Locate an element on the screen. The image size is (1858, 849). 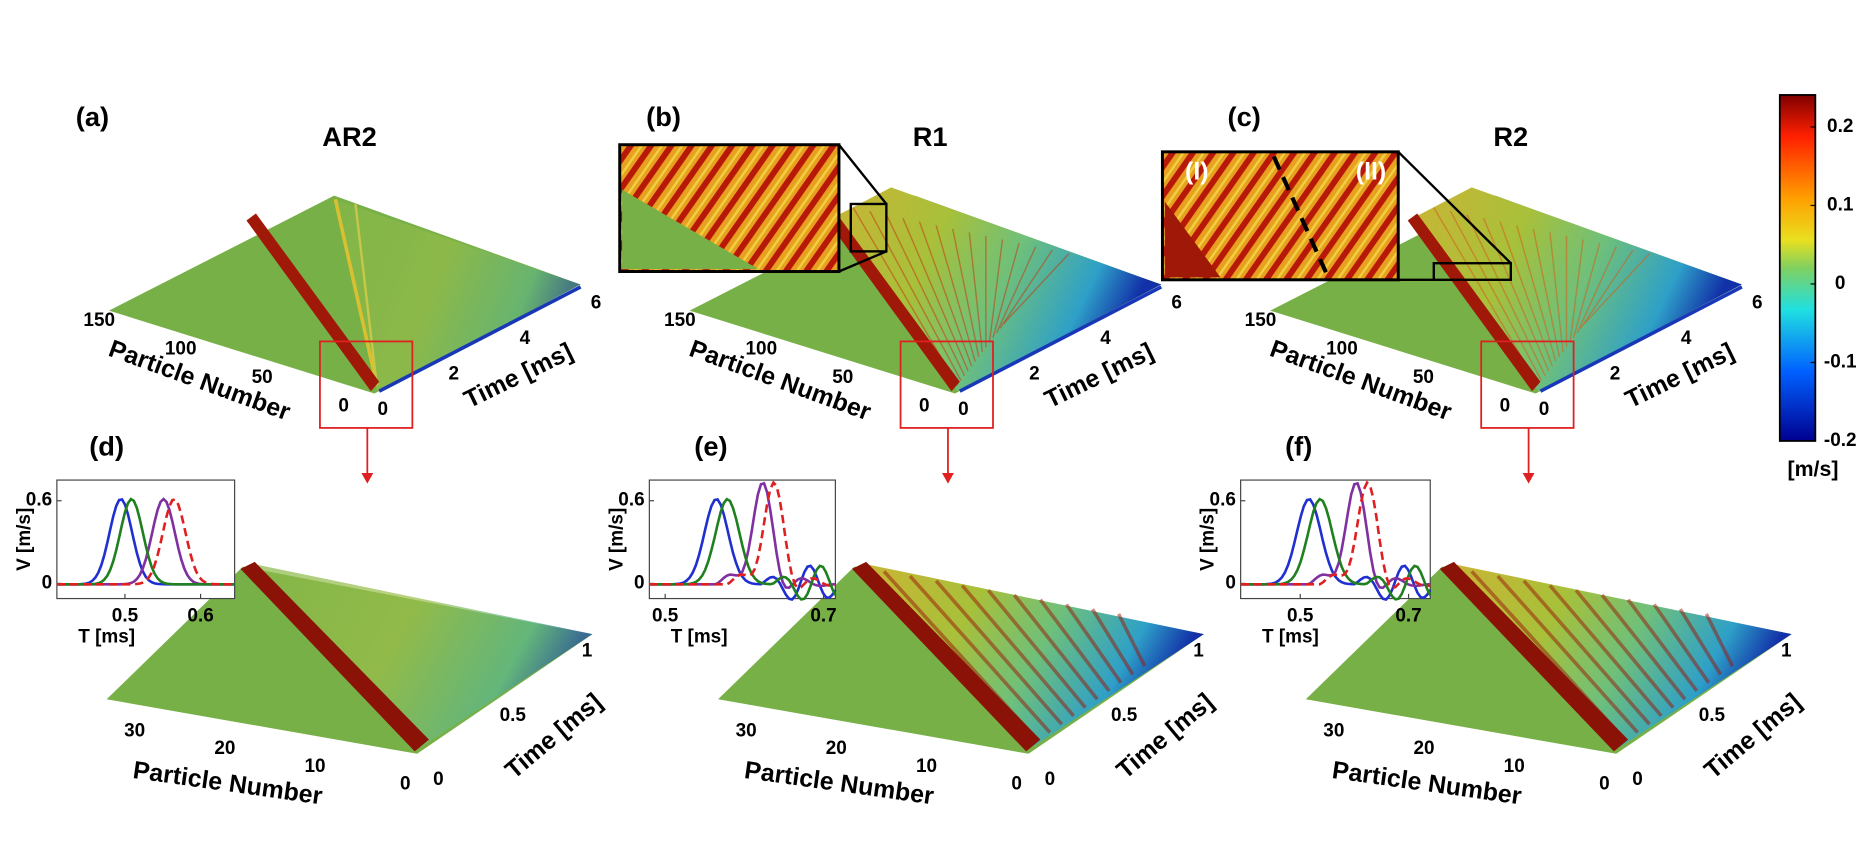
arrow-head is located at coordinates (1528, 478).